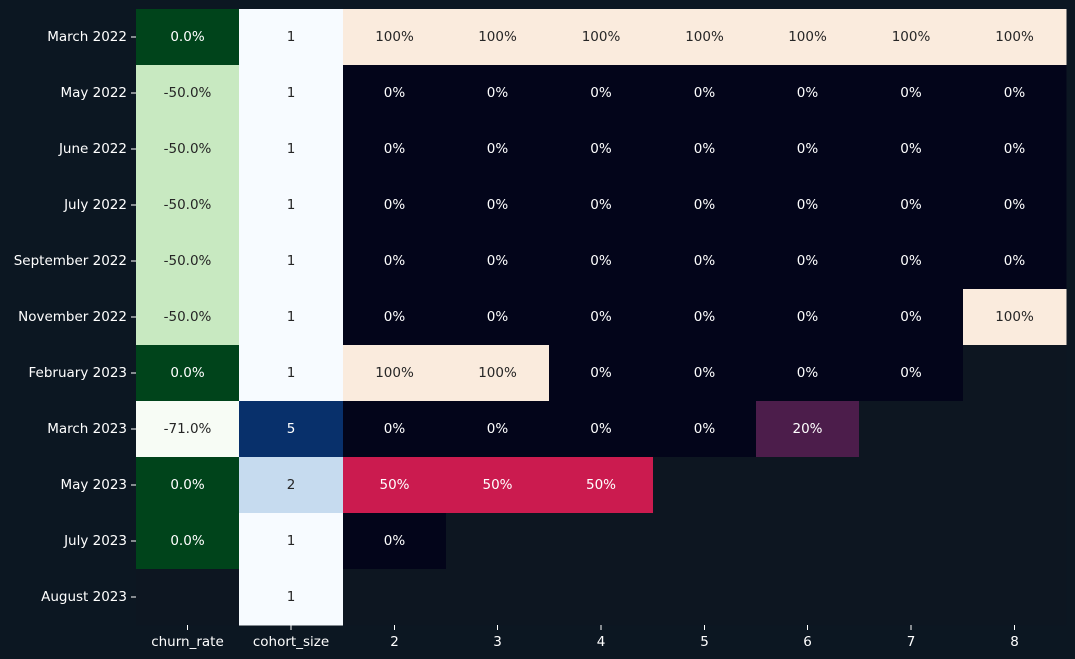 The width and height of the screenshot is (1075, 659). Describe the element at coordinates (704, 642) in the screenshot. I see `x-tick-label: 5` at that location.